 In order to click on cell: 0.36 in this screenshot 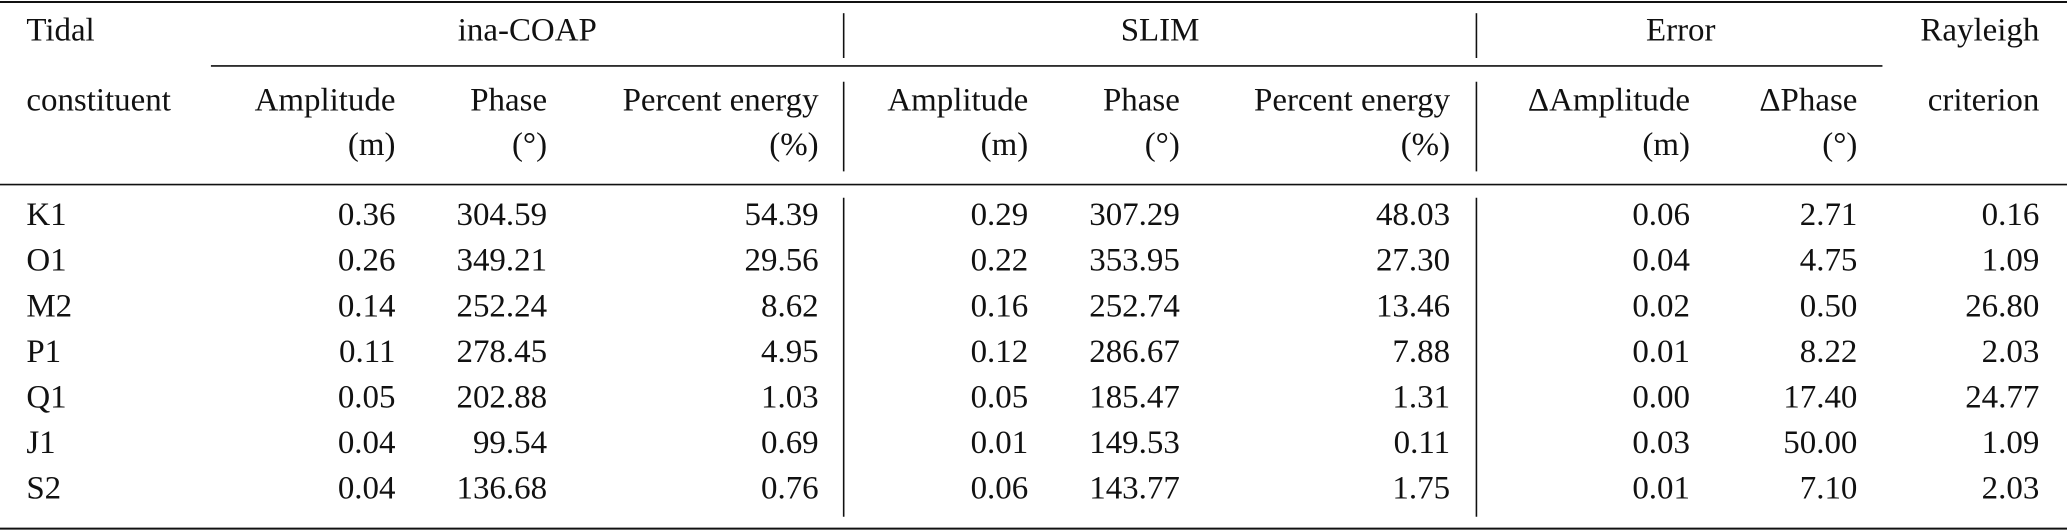, I will do `click(367, 215)`.